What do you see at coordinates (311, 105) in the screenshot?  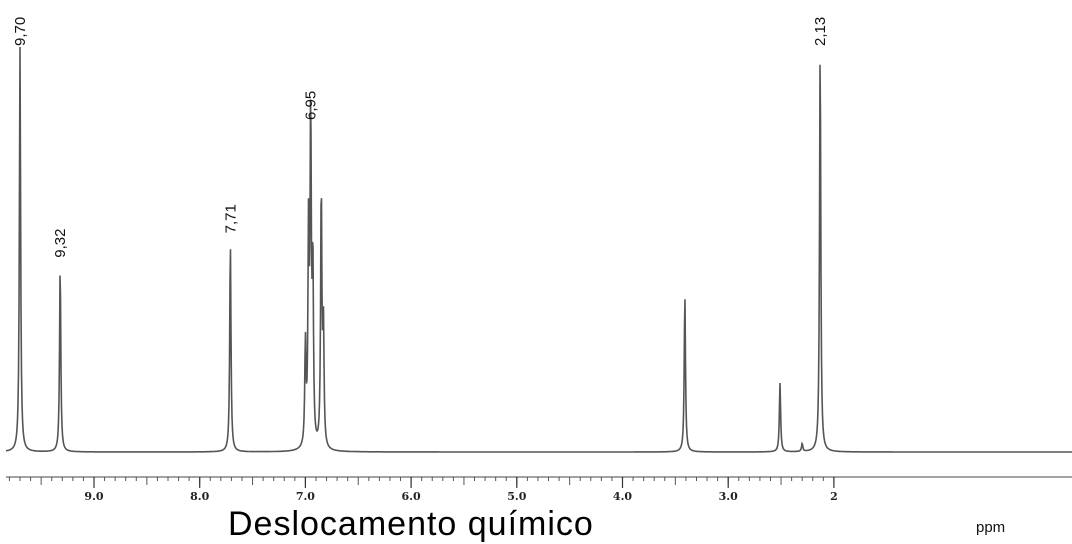 I see `peak-label: 6,95` at bounding box center [311, 105].